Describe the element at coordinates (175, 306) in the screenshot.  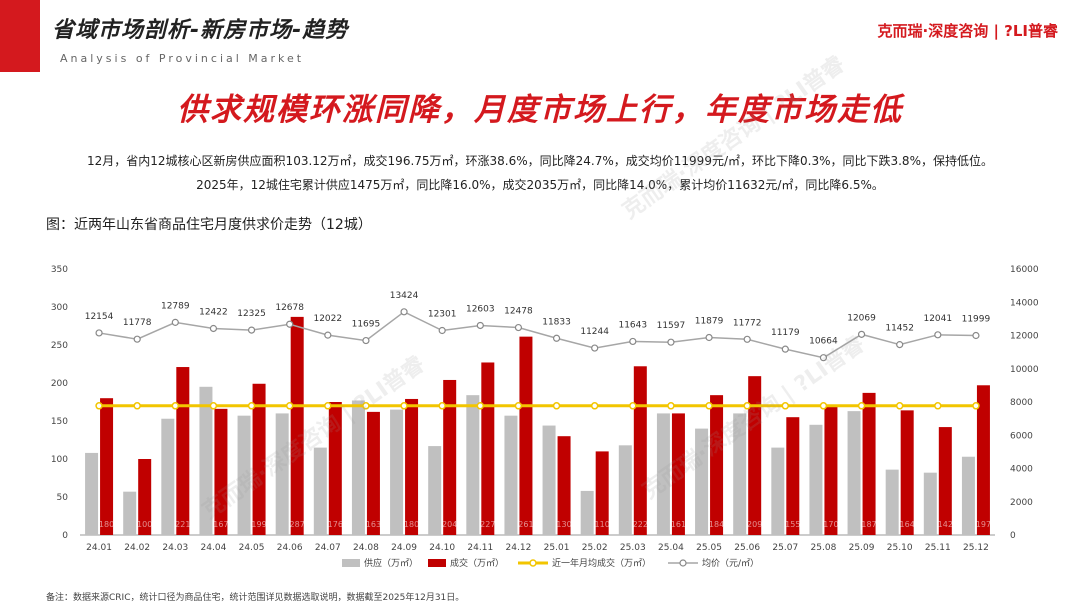
I see `price-data-label: 12789` at that location.